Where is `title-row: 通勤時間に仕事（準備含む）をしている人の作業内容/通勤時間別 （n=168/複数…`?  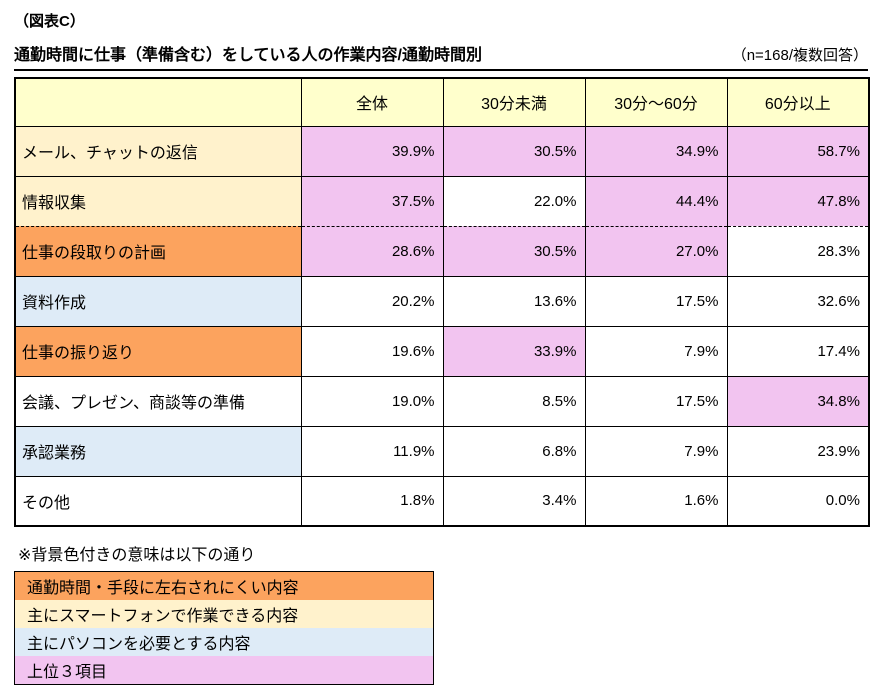
title-row: 通勤時間に仕事（準備含む）をしている人の作業内容/通勤時間別 （n=168/複数… is located at coordinates (441, 56).